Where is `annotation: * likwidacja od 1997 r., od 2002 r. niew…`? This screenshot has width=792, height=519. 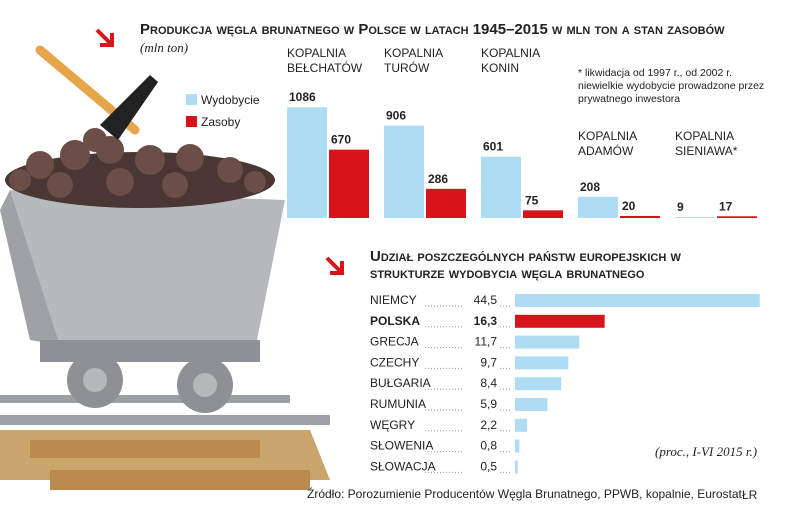 annotation: * likwidacja od 1997 r., od 2002 r. niew… is located at coordinates (671, 86).